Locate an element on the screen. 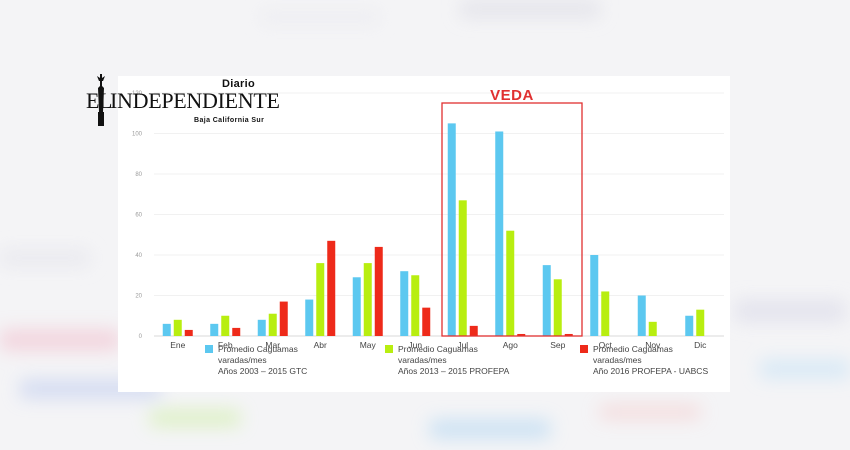 This screenshot has height=450, width=850. x-tick-label: Dic is located at coordinates (700, 345).